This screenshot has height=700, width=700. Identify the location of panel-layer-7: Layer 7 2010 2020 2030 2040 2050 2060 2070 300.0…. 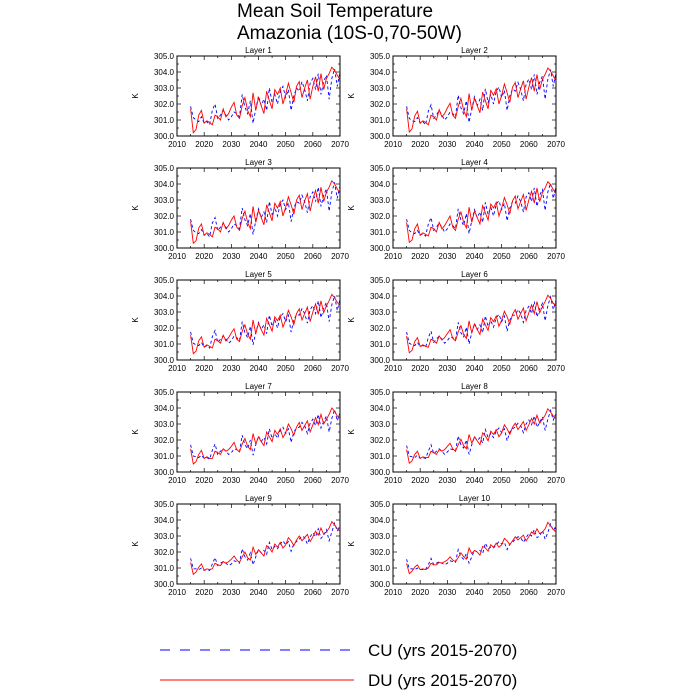
(240, 433).